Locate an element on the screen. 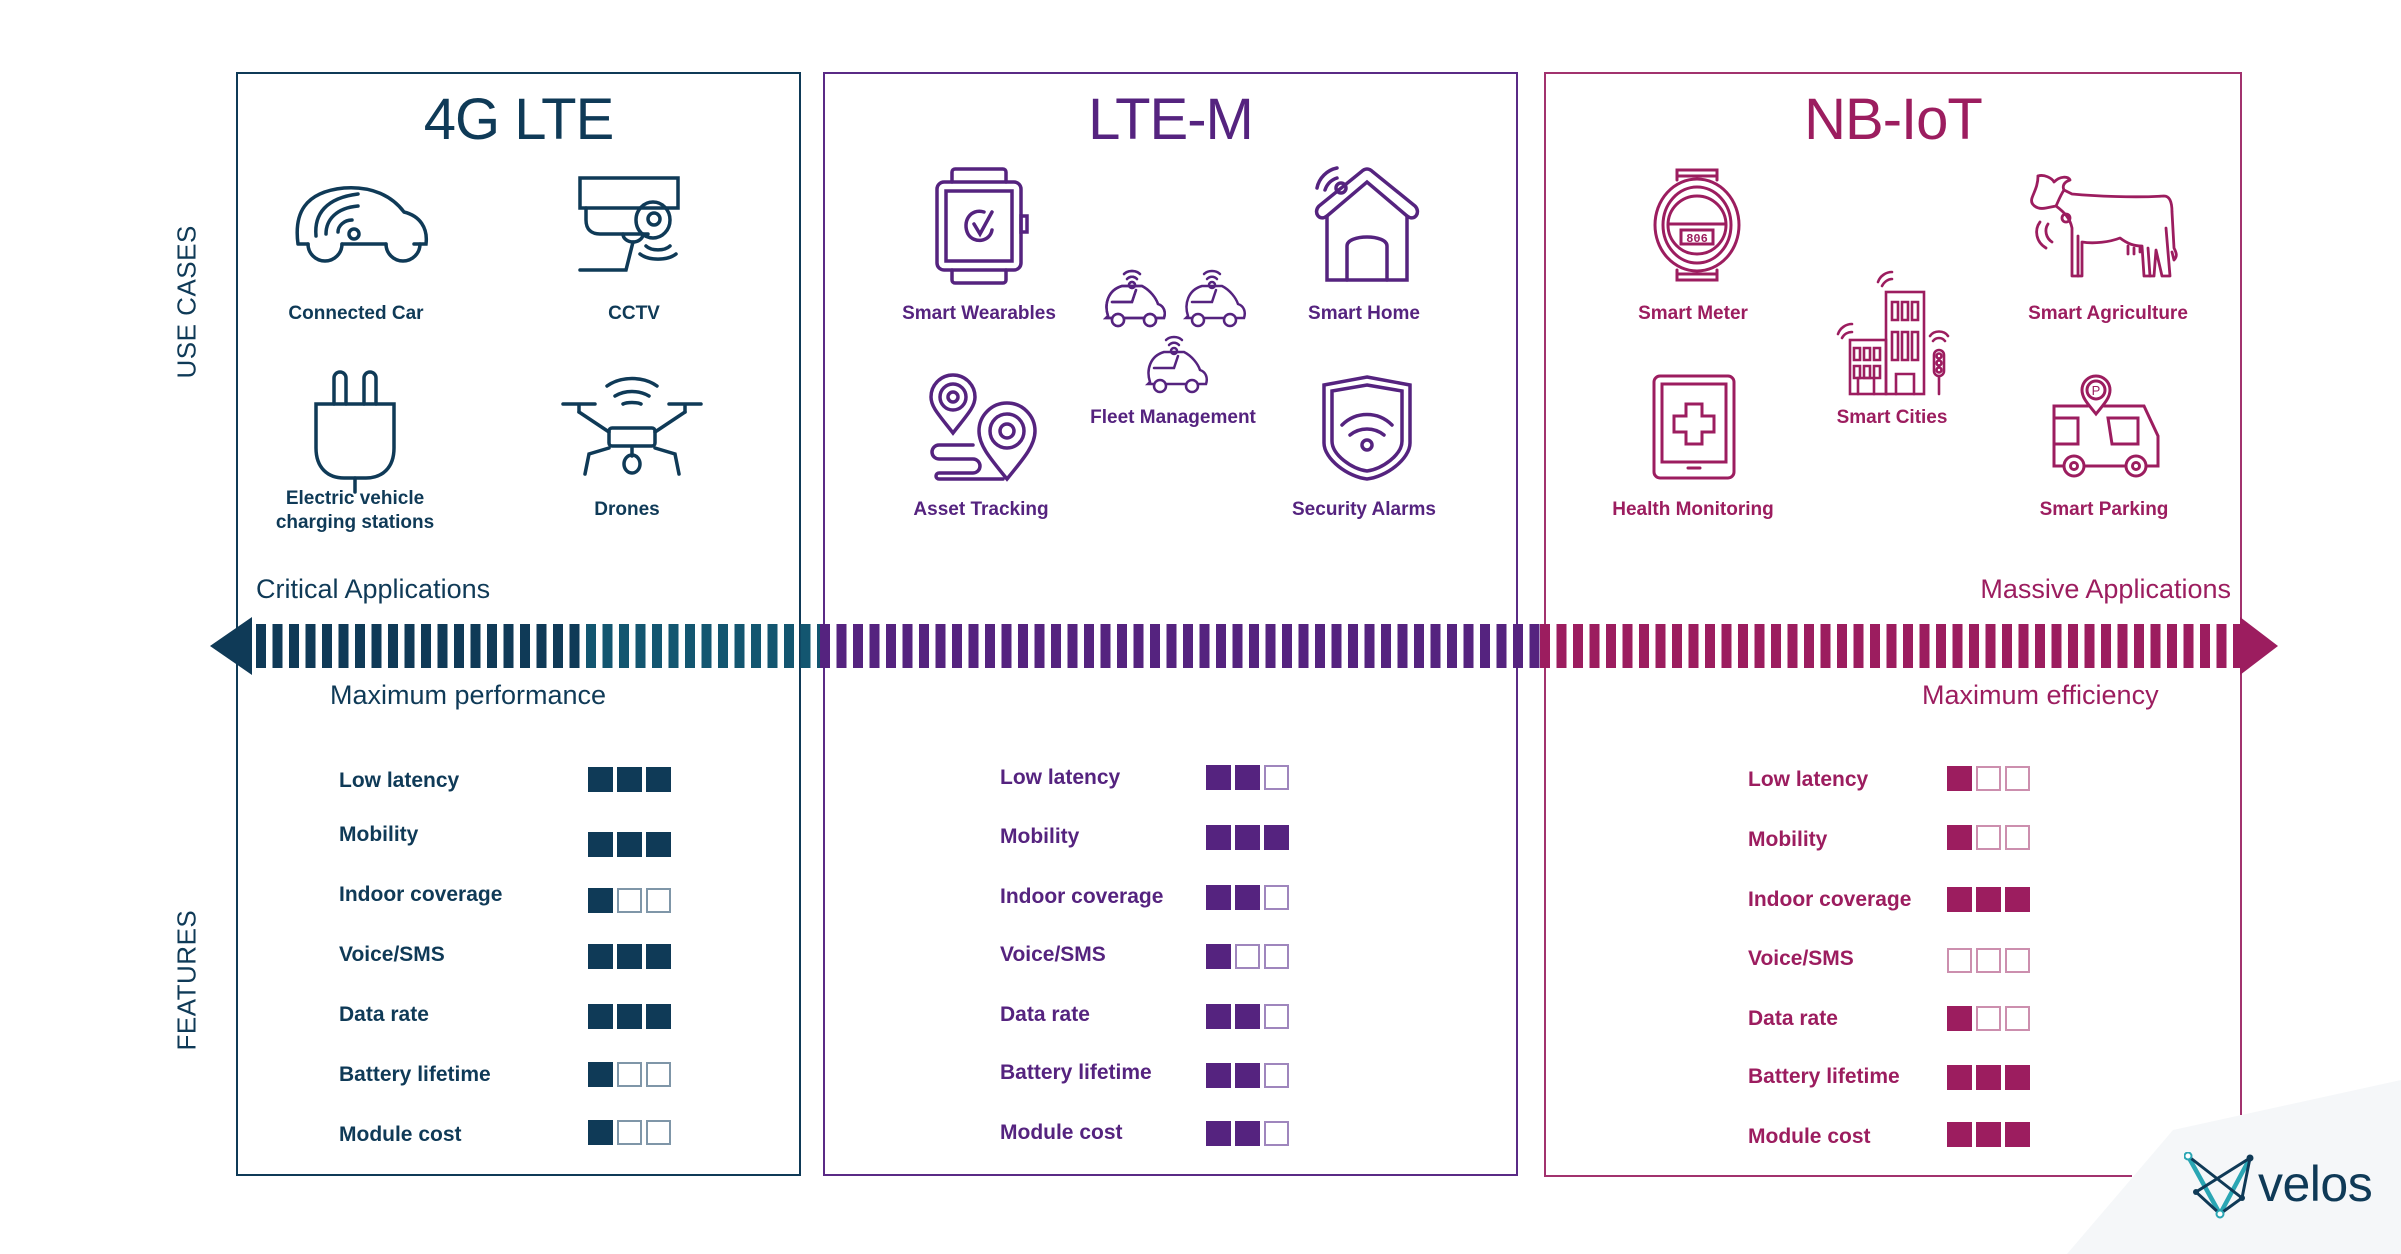 The image size is (2401, 1254). velos-logo-mark-icon is located at coordinates (2219, 1185).